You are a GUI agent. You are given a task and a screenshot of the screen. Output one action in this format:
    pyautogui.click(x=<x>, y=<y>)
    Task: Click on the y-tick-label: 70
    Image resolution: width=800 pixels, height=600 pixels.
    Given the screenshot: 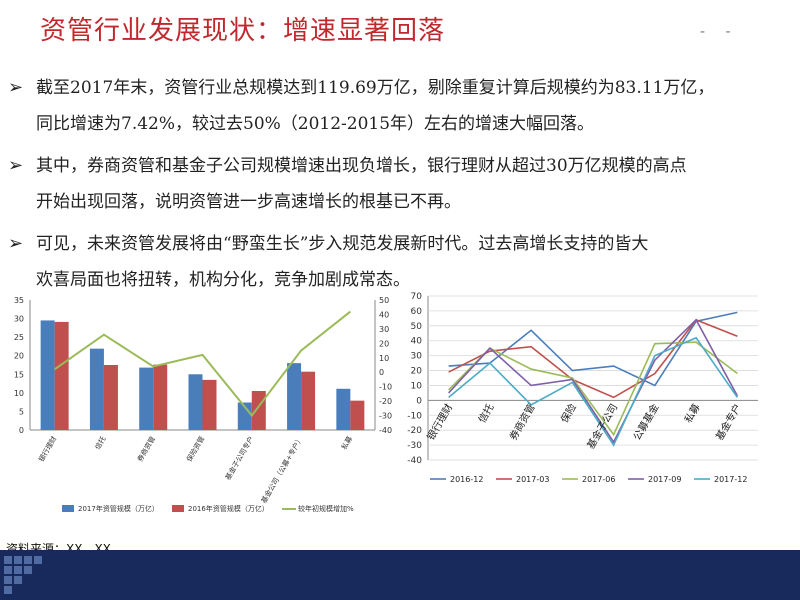 What is the action you would take?
    pyautogui.click(x=417, y=297)
    